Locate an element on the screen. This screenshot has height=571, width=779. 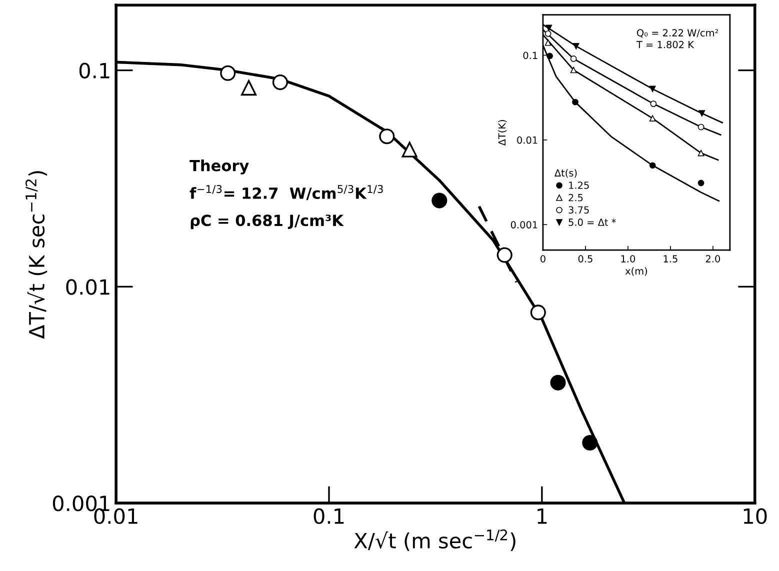
x-tick-label: 1.5 is located at coordinates (671, 258).